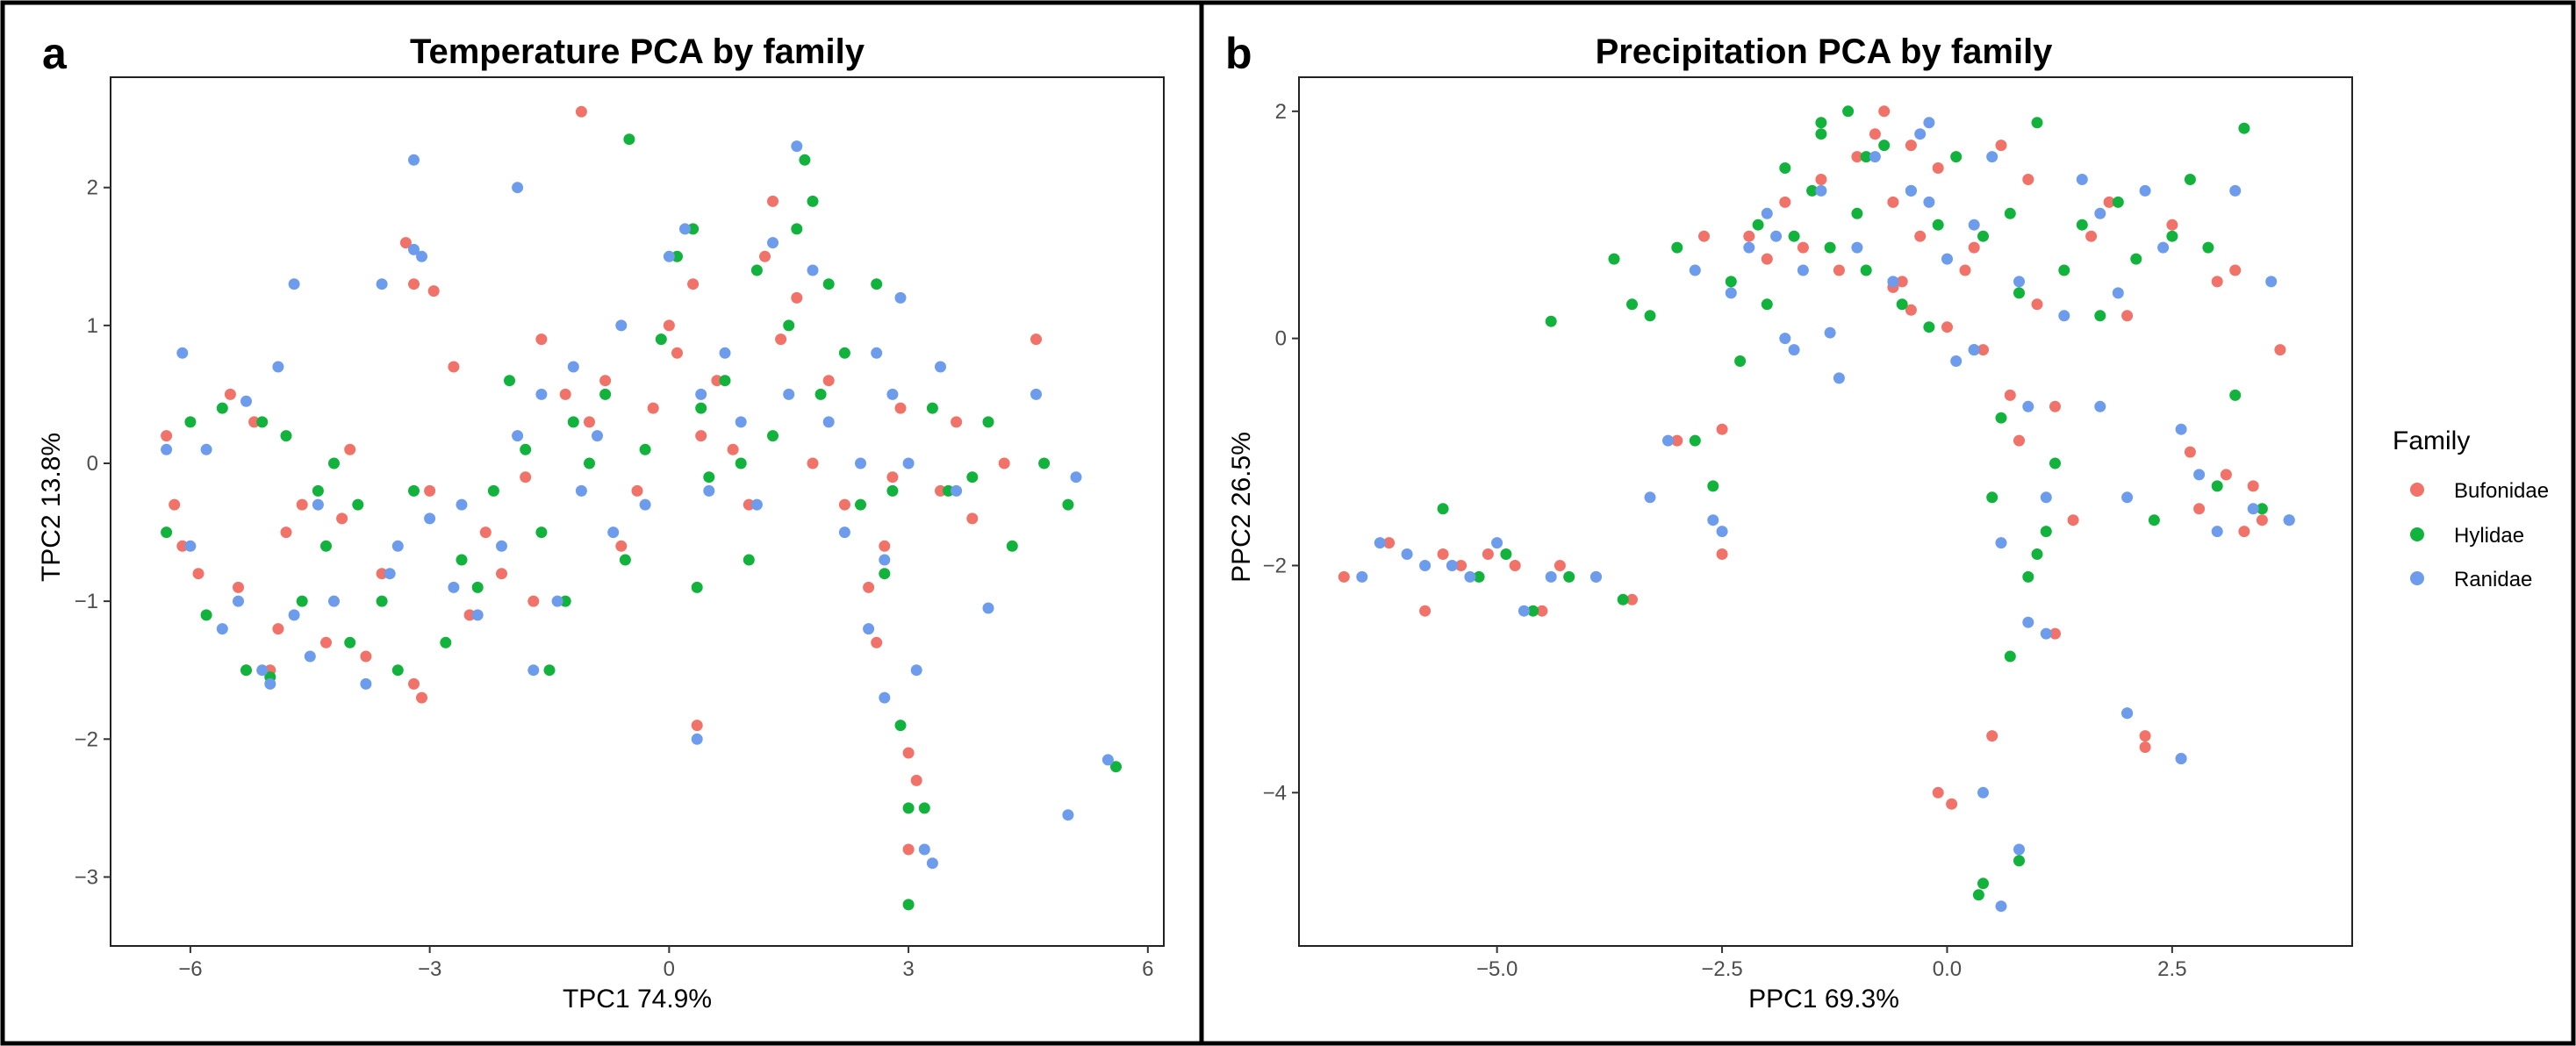 The image size is (2576, 1046). What do you see at coordinates (1281, 339) in the screenshot?
I see `y-tick-label: 0` at bounding box center [1281, 339].